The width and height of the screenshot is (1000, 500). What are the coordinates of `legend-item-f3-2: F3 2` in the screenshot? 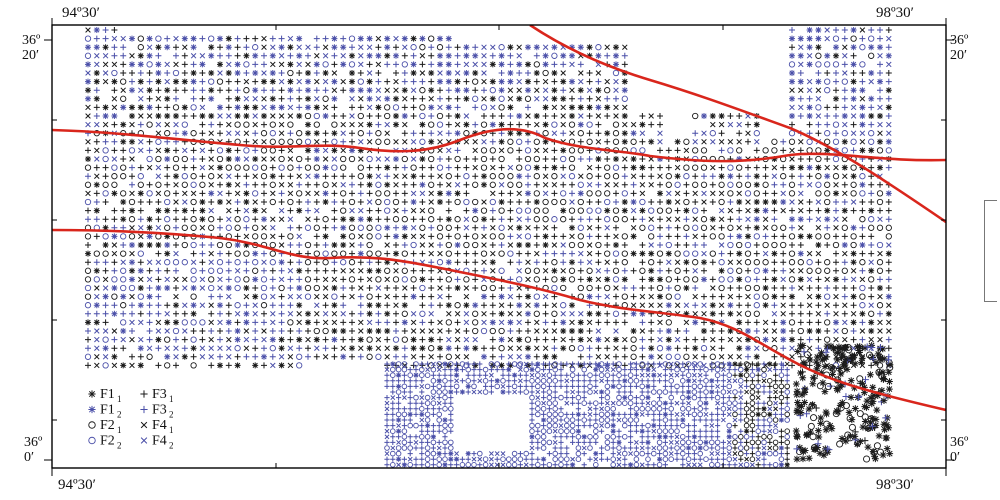 It's located at (157, 411).